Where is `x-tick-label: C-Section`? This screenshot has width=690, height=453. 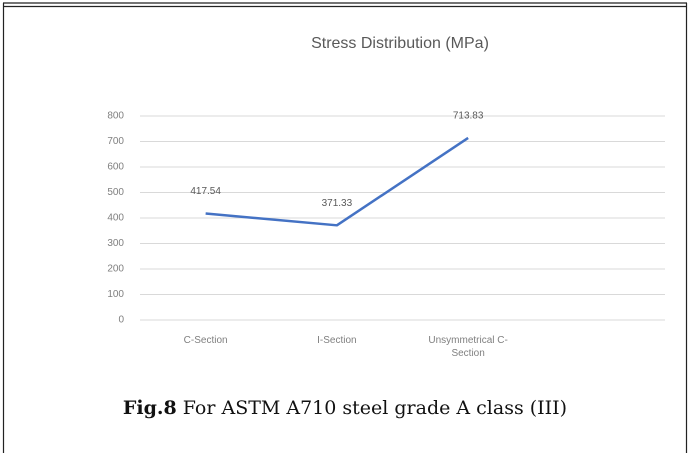 x-tick-label: C-Section is located at coordinates (205, 340).